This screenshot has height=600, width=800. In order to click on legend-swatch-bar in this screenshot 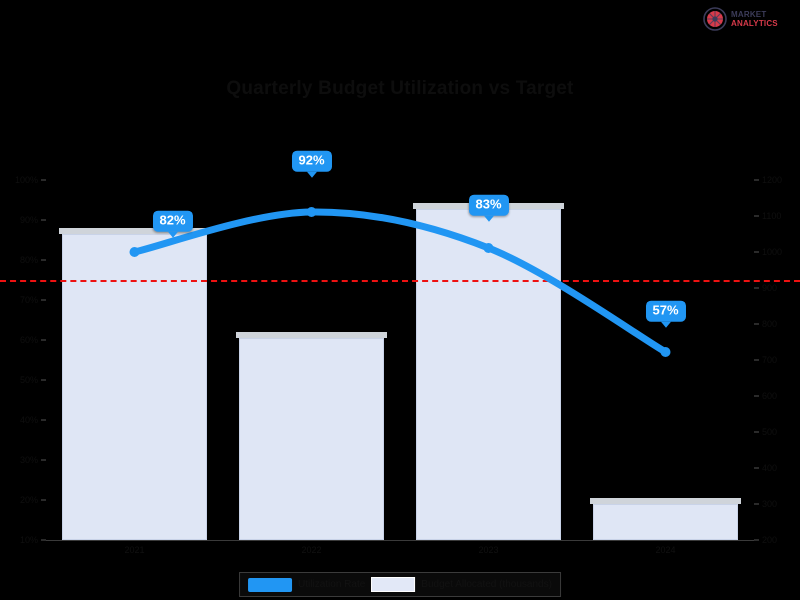, I will do `click(393, 584)`.